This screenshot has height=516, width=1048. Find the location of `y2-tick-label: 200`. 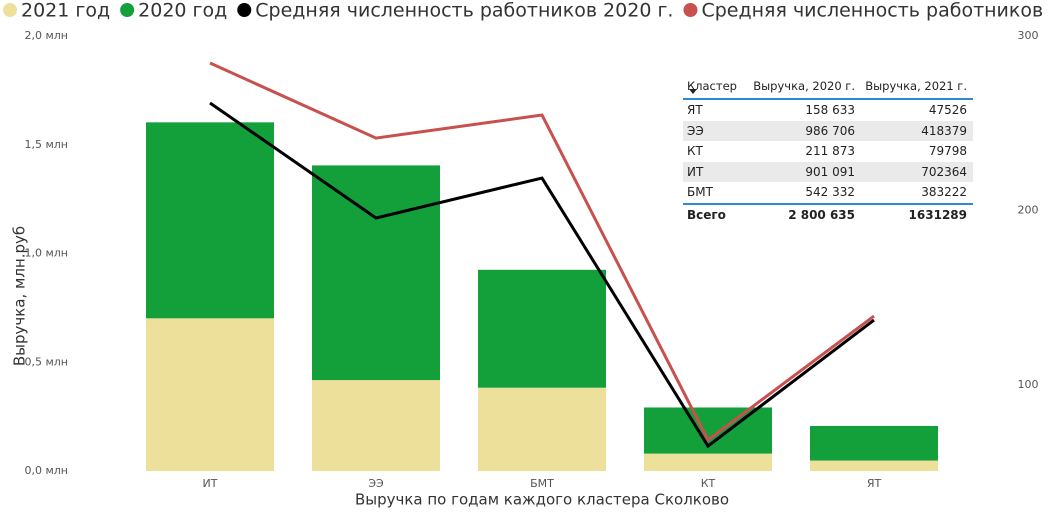

y2-tick-label: 200 is located at coordinates (1028, 209).